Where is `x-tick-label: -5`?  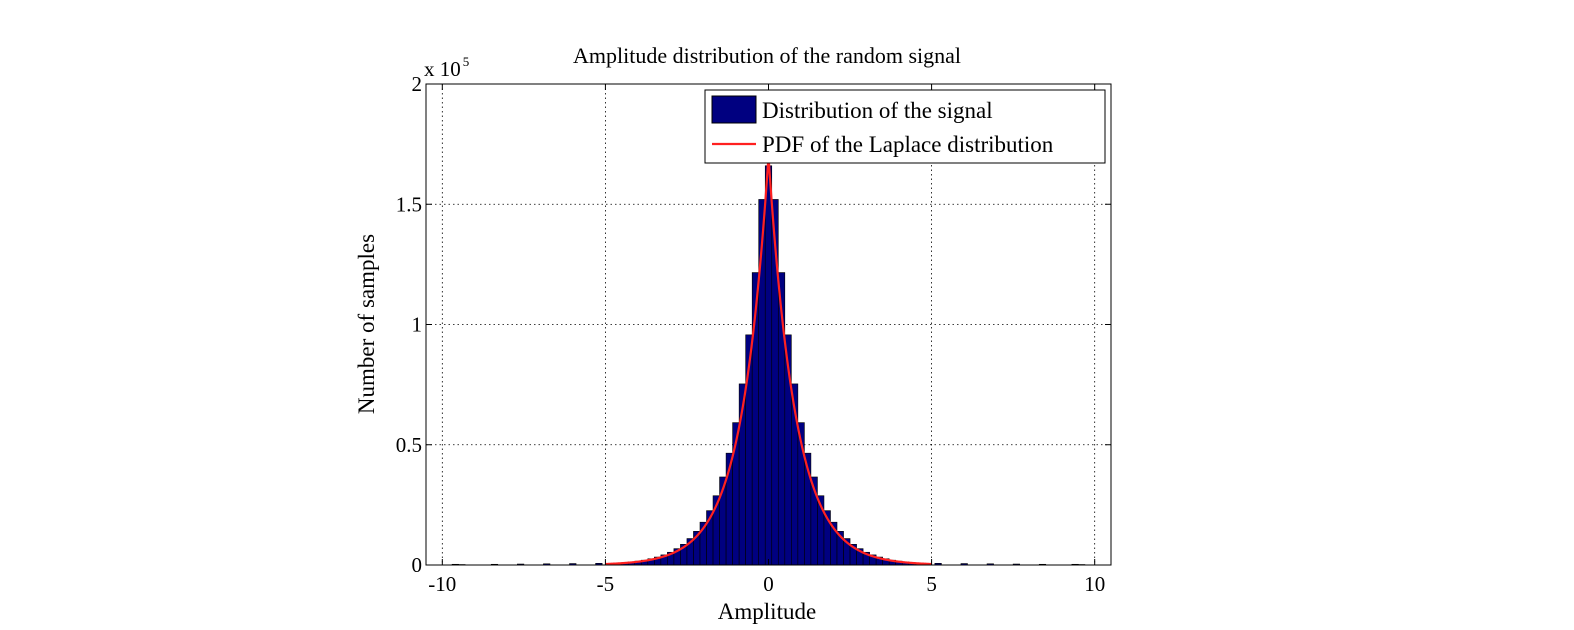 x-tick-label: -5 is located at coordinates (606, 584).